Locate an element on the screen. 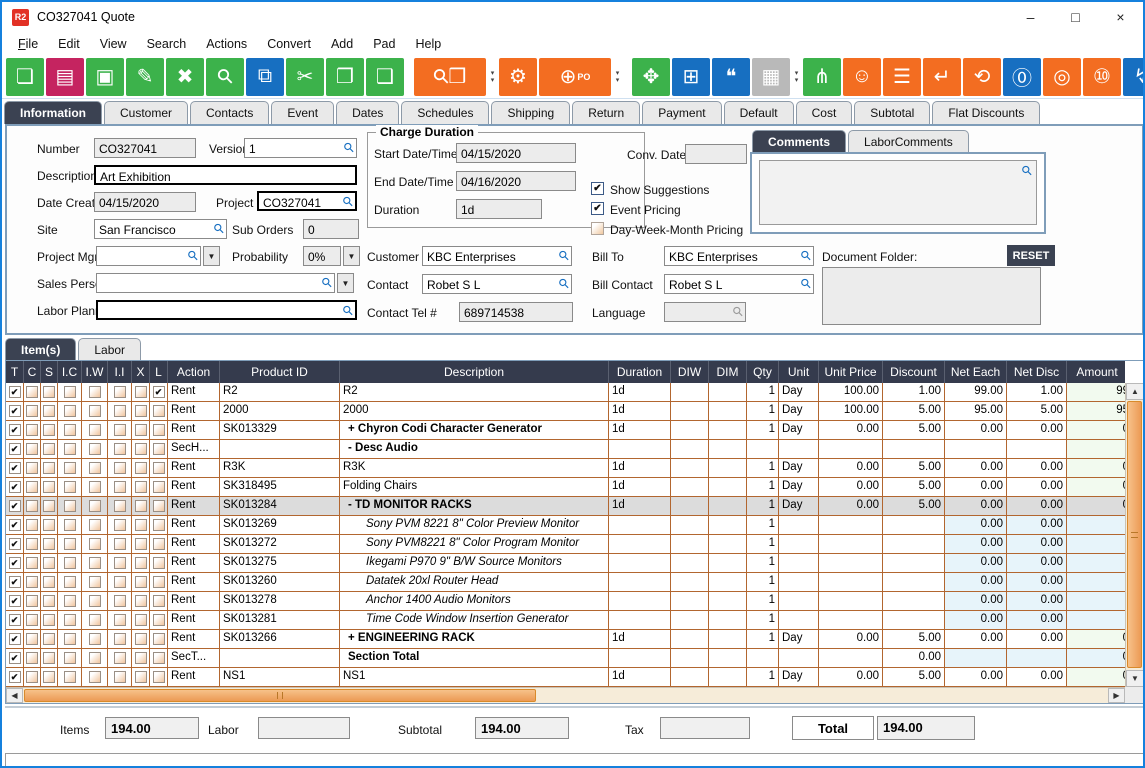 This screenshot has width=1145, height=768. reset-button: RESET is located at coordinates (1031, 255).